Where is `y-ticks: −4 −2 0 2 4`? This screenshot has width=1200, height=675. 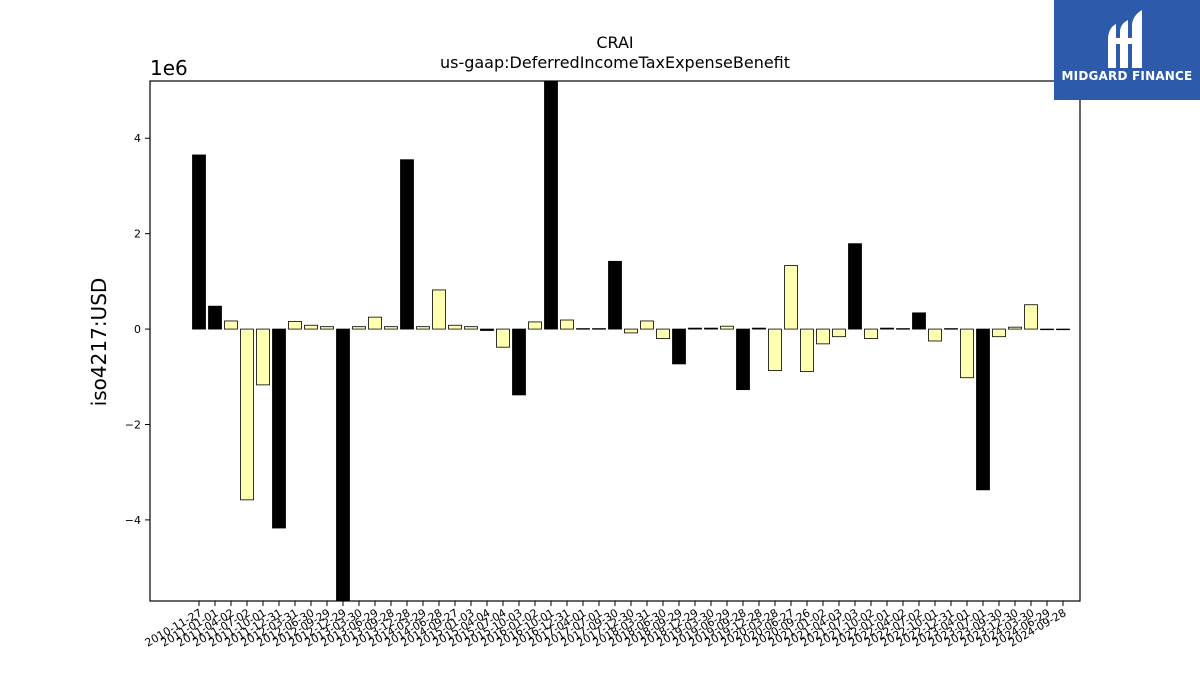
y-ticks: −4 −2 0 2 4 is located at coordinates (137, 329).